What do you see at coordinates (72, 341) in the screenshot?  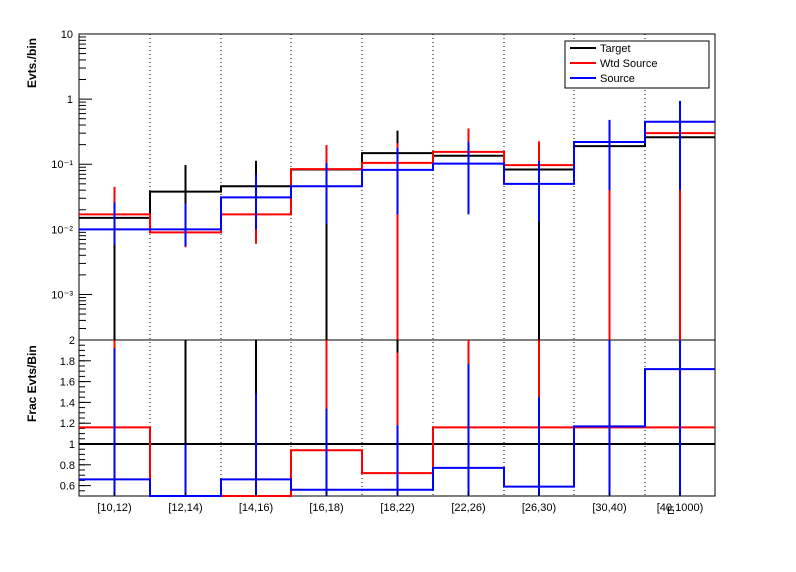 I see `ratio-tick-label: 2` at bounding box center [72, 341].